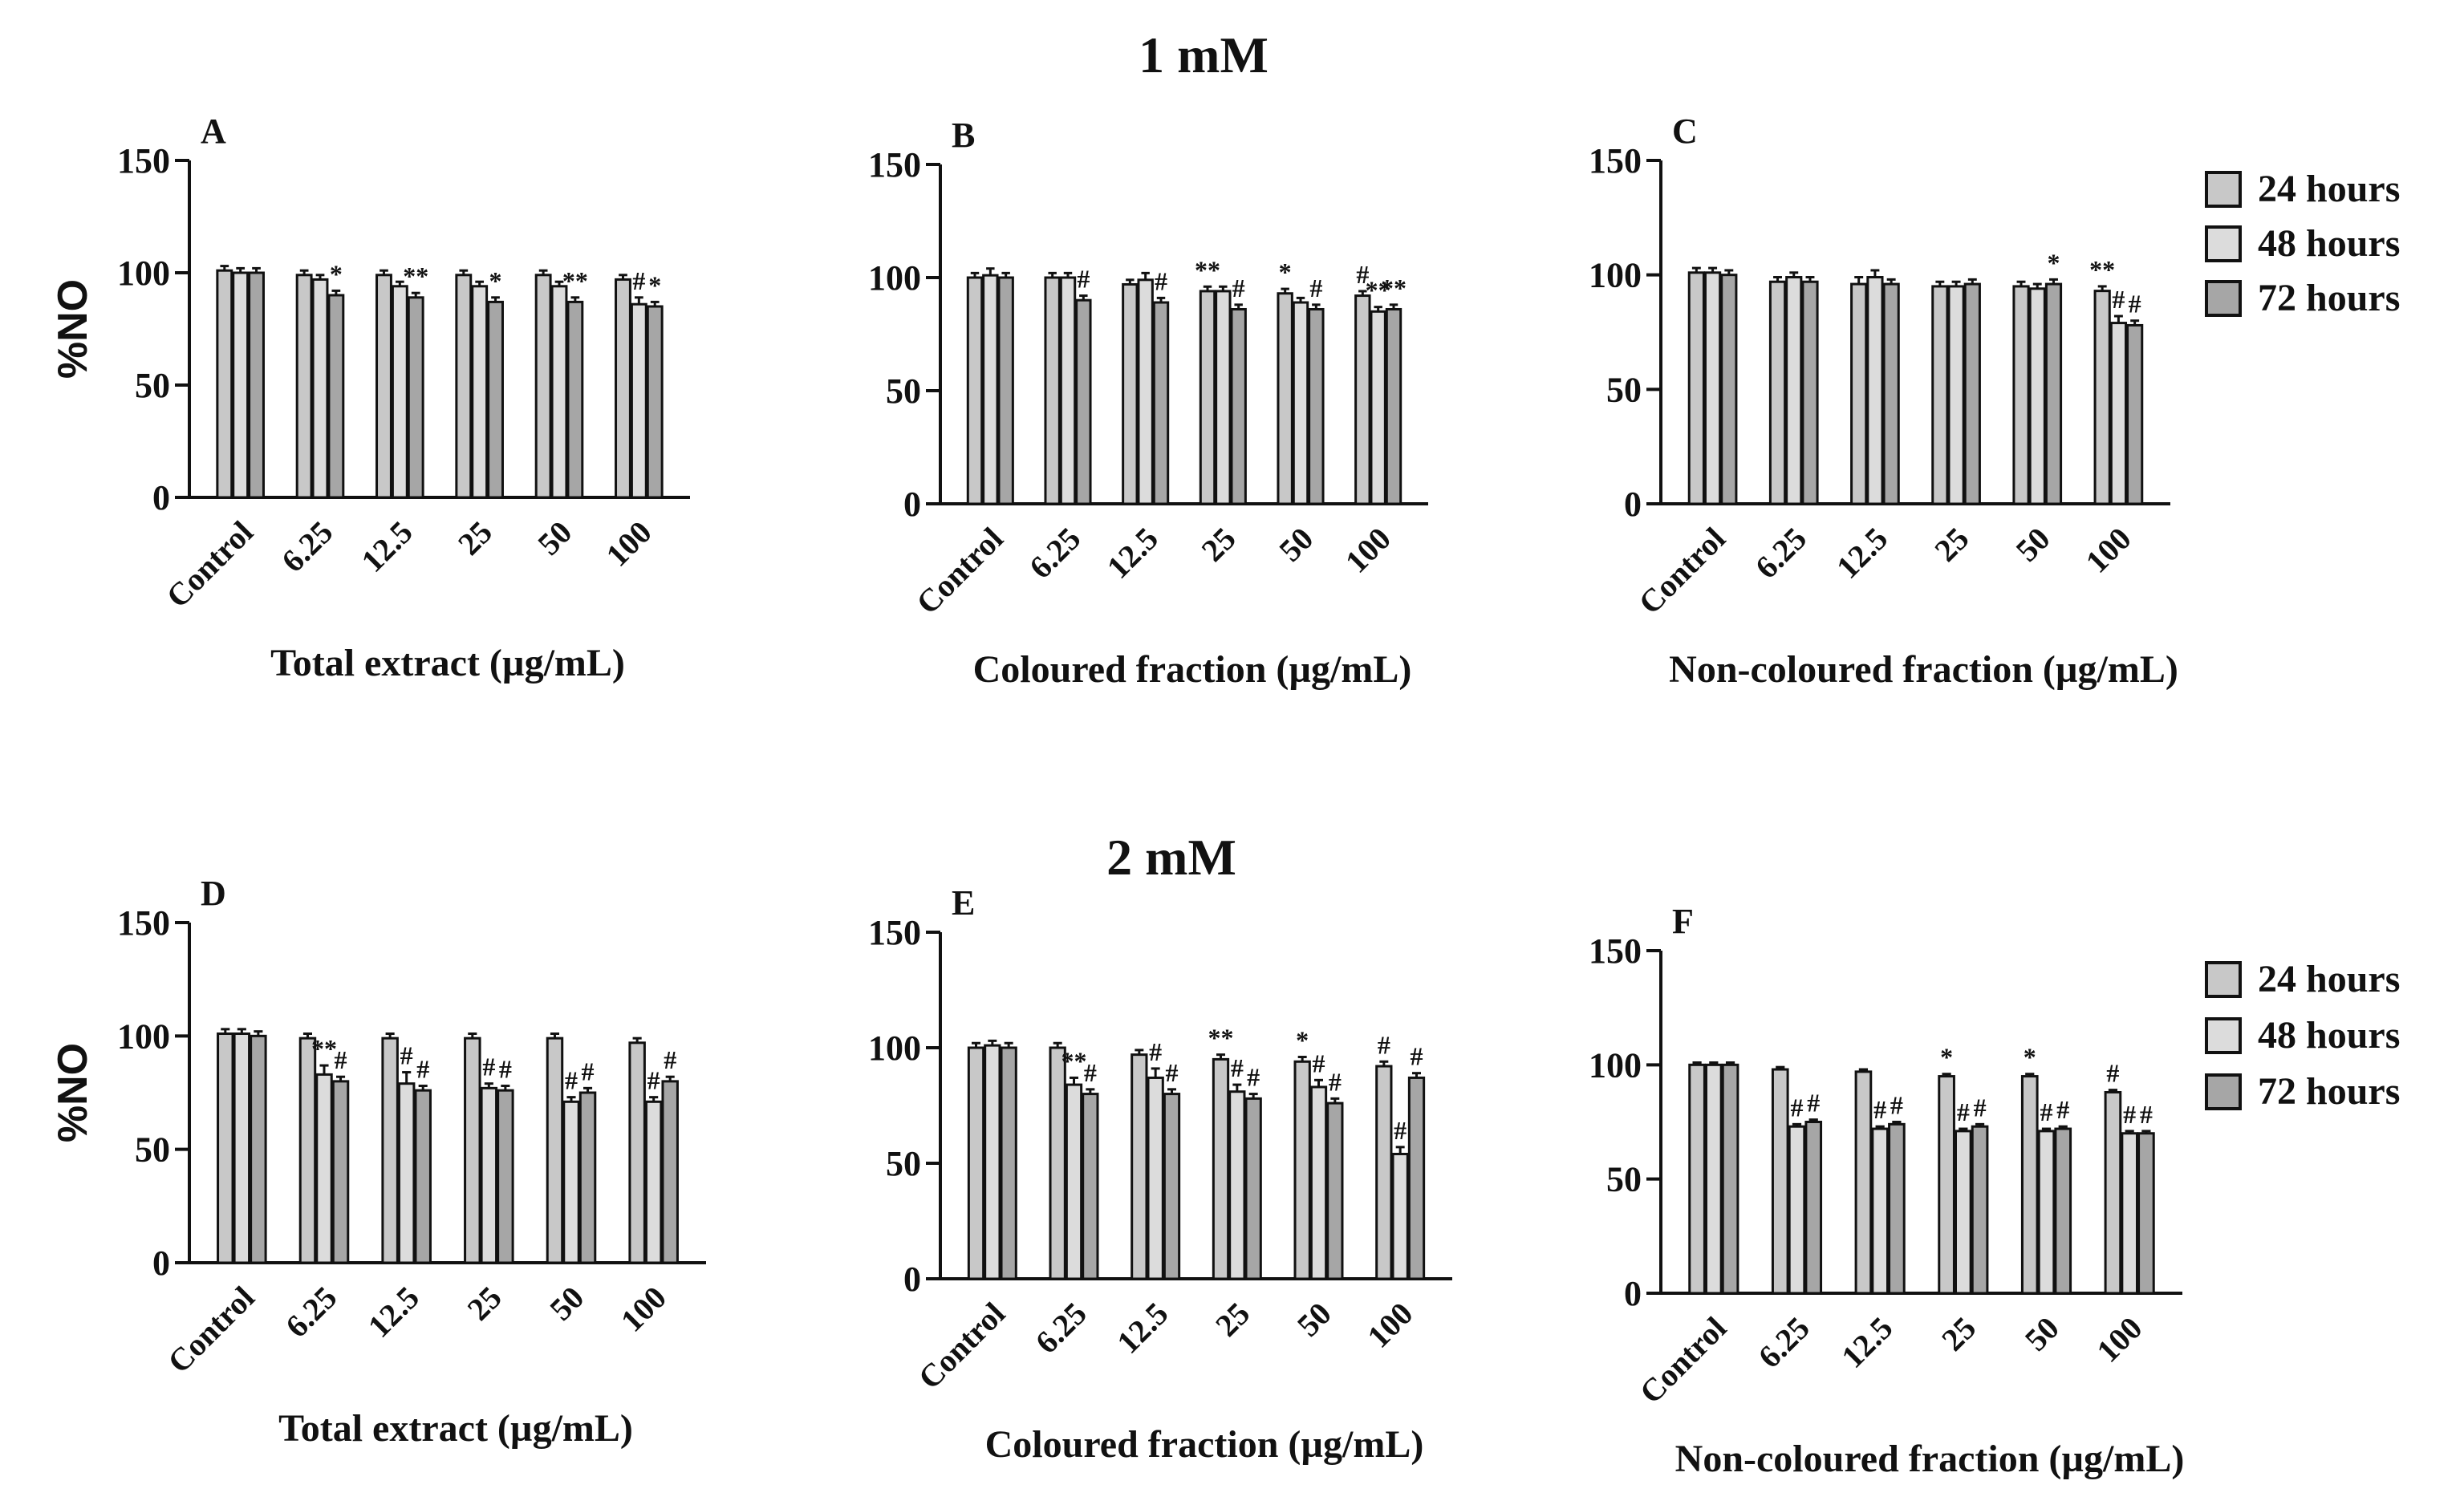 This screenshot has height=1501, width=2464. What do you see at coordinates (963, 135) in the screenshot?
I see `panel-label: B` at bounding box center [963, 135].